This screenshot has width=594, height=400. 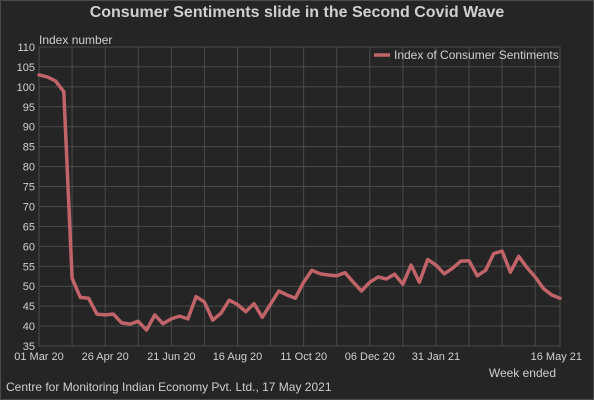 I want to click on y-tick-label: 50, so click(x=29, y=287).